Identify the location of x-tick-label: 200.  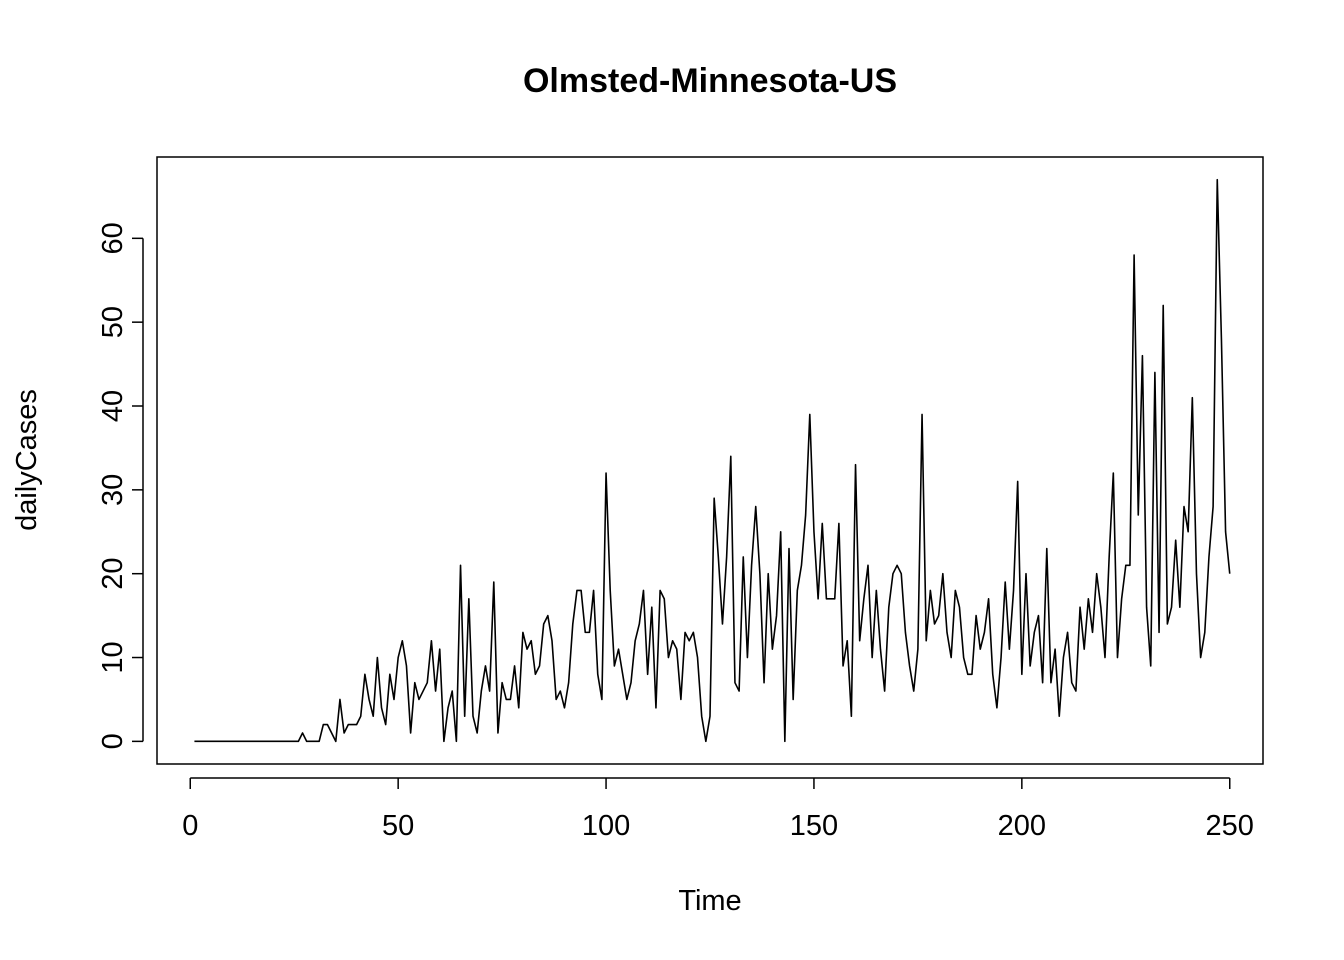
(1022, 826).